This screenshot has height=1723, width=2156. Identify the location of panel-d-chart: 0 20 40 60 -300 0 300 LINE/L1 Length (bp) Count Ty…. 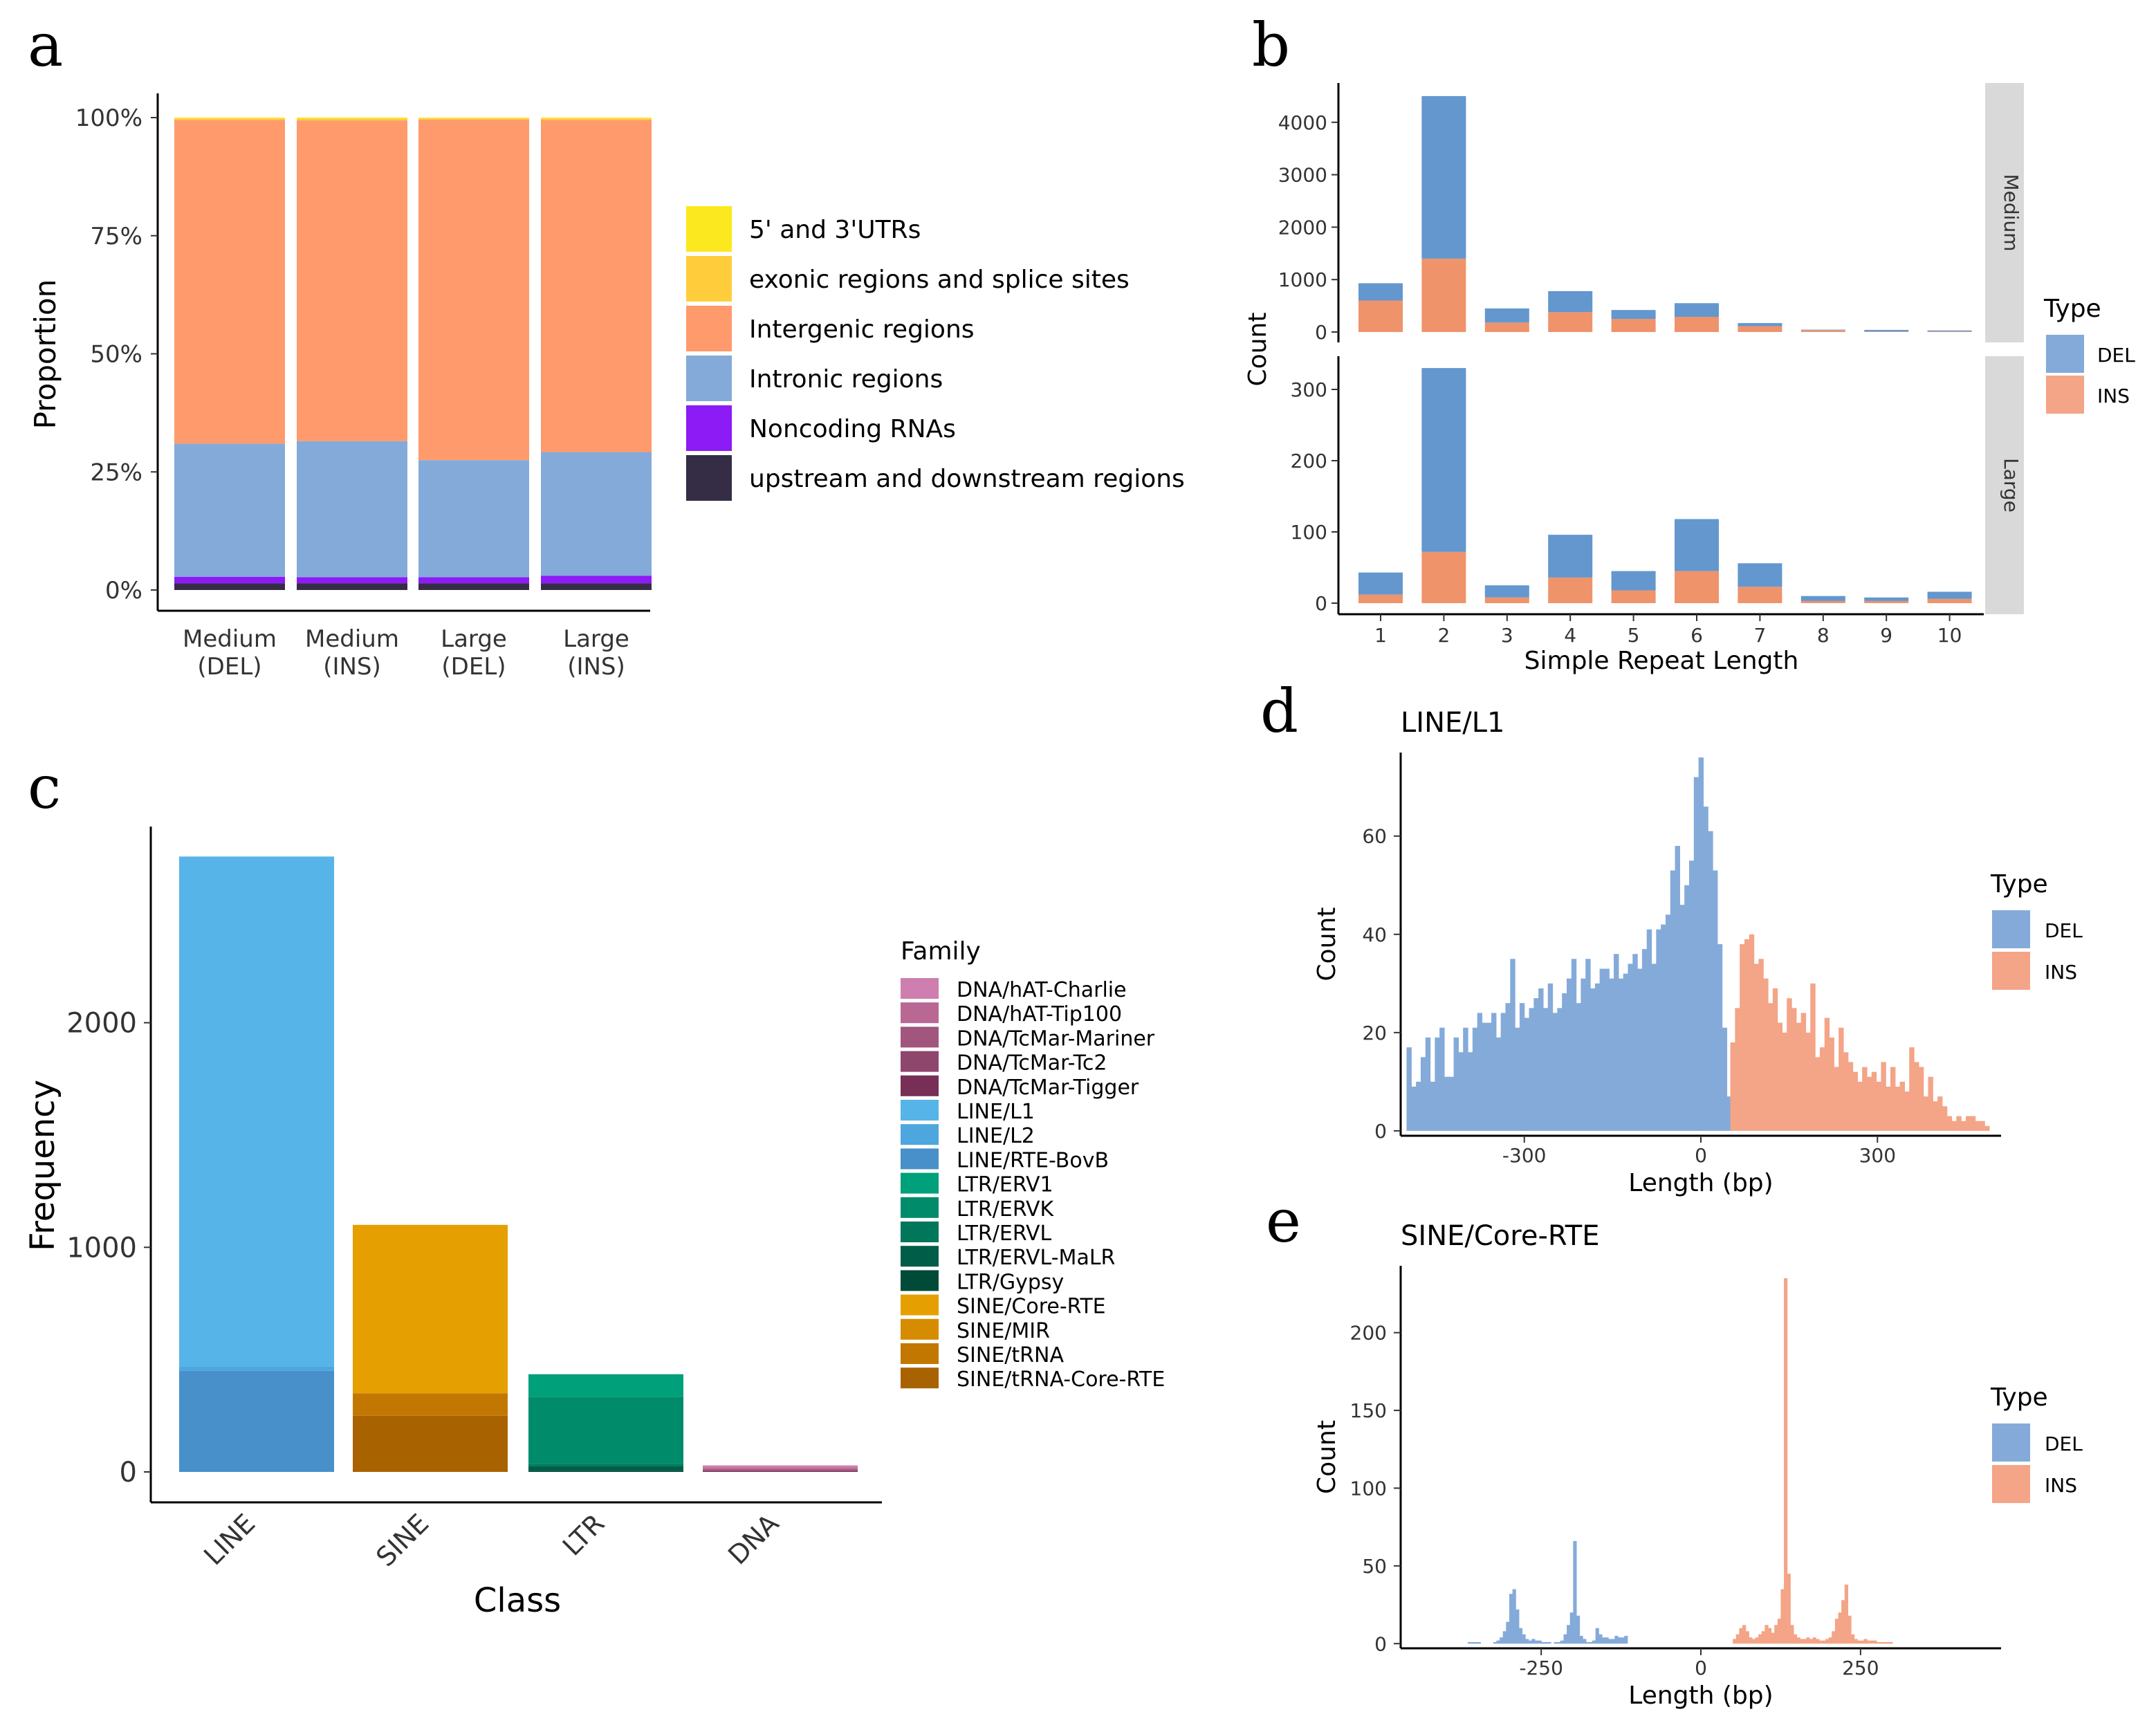
(1698, 952).